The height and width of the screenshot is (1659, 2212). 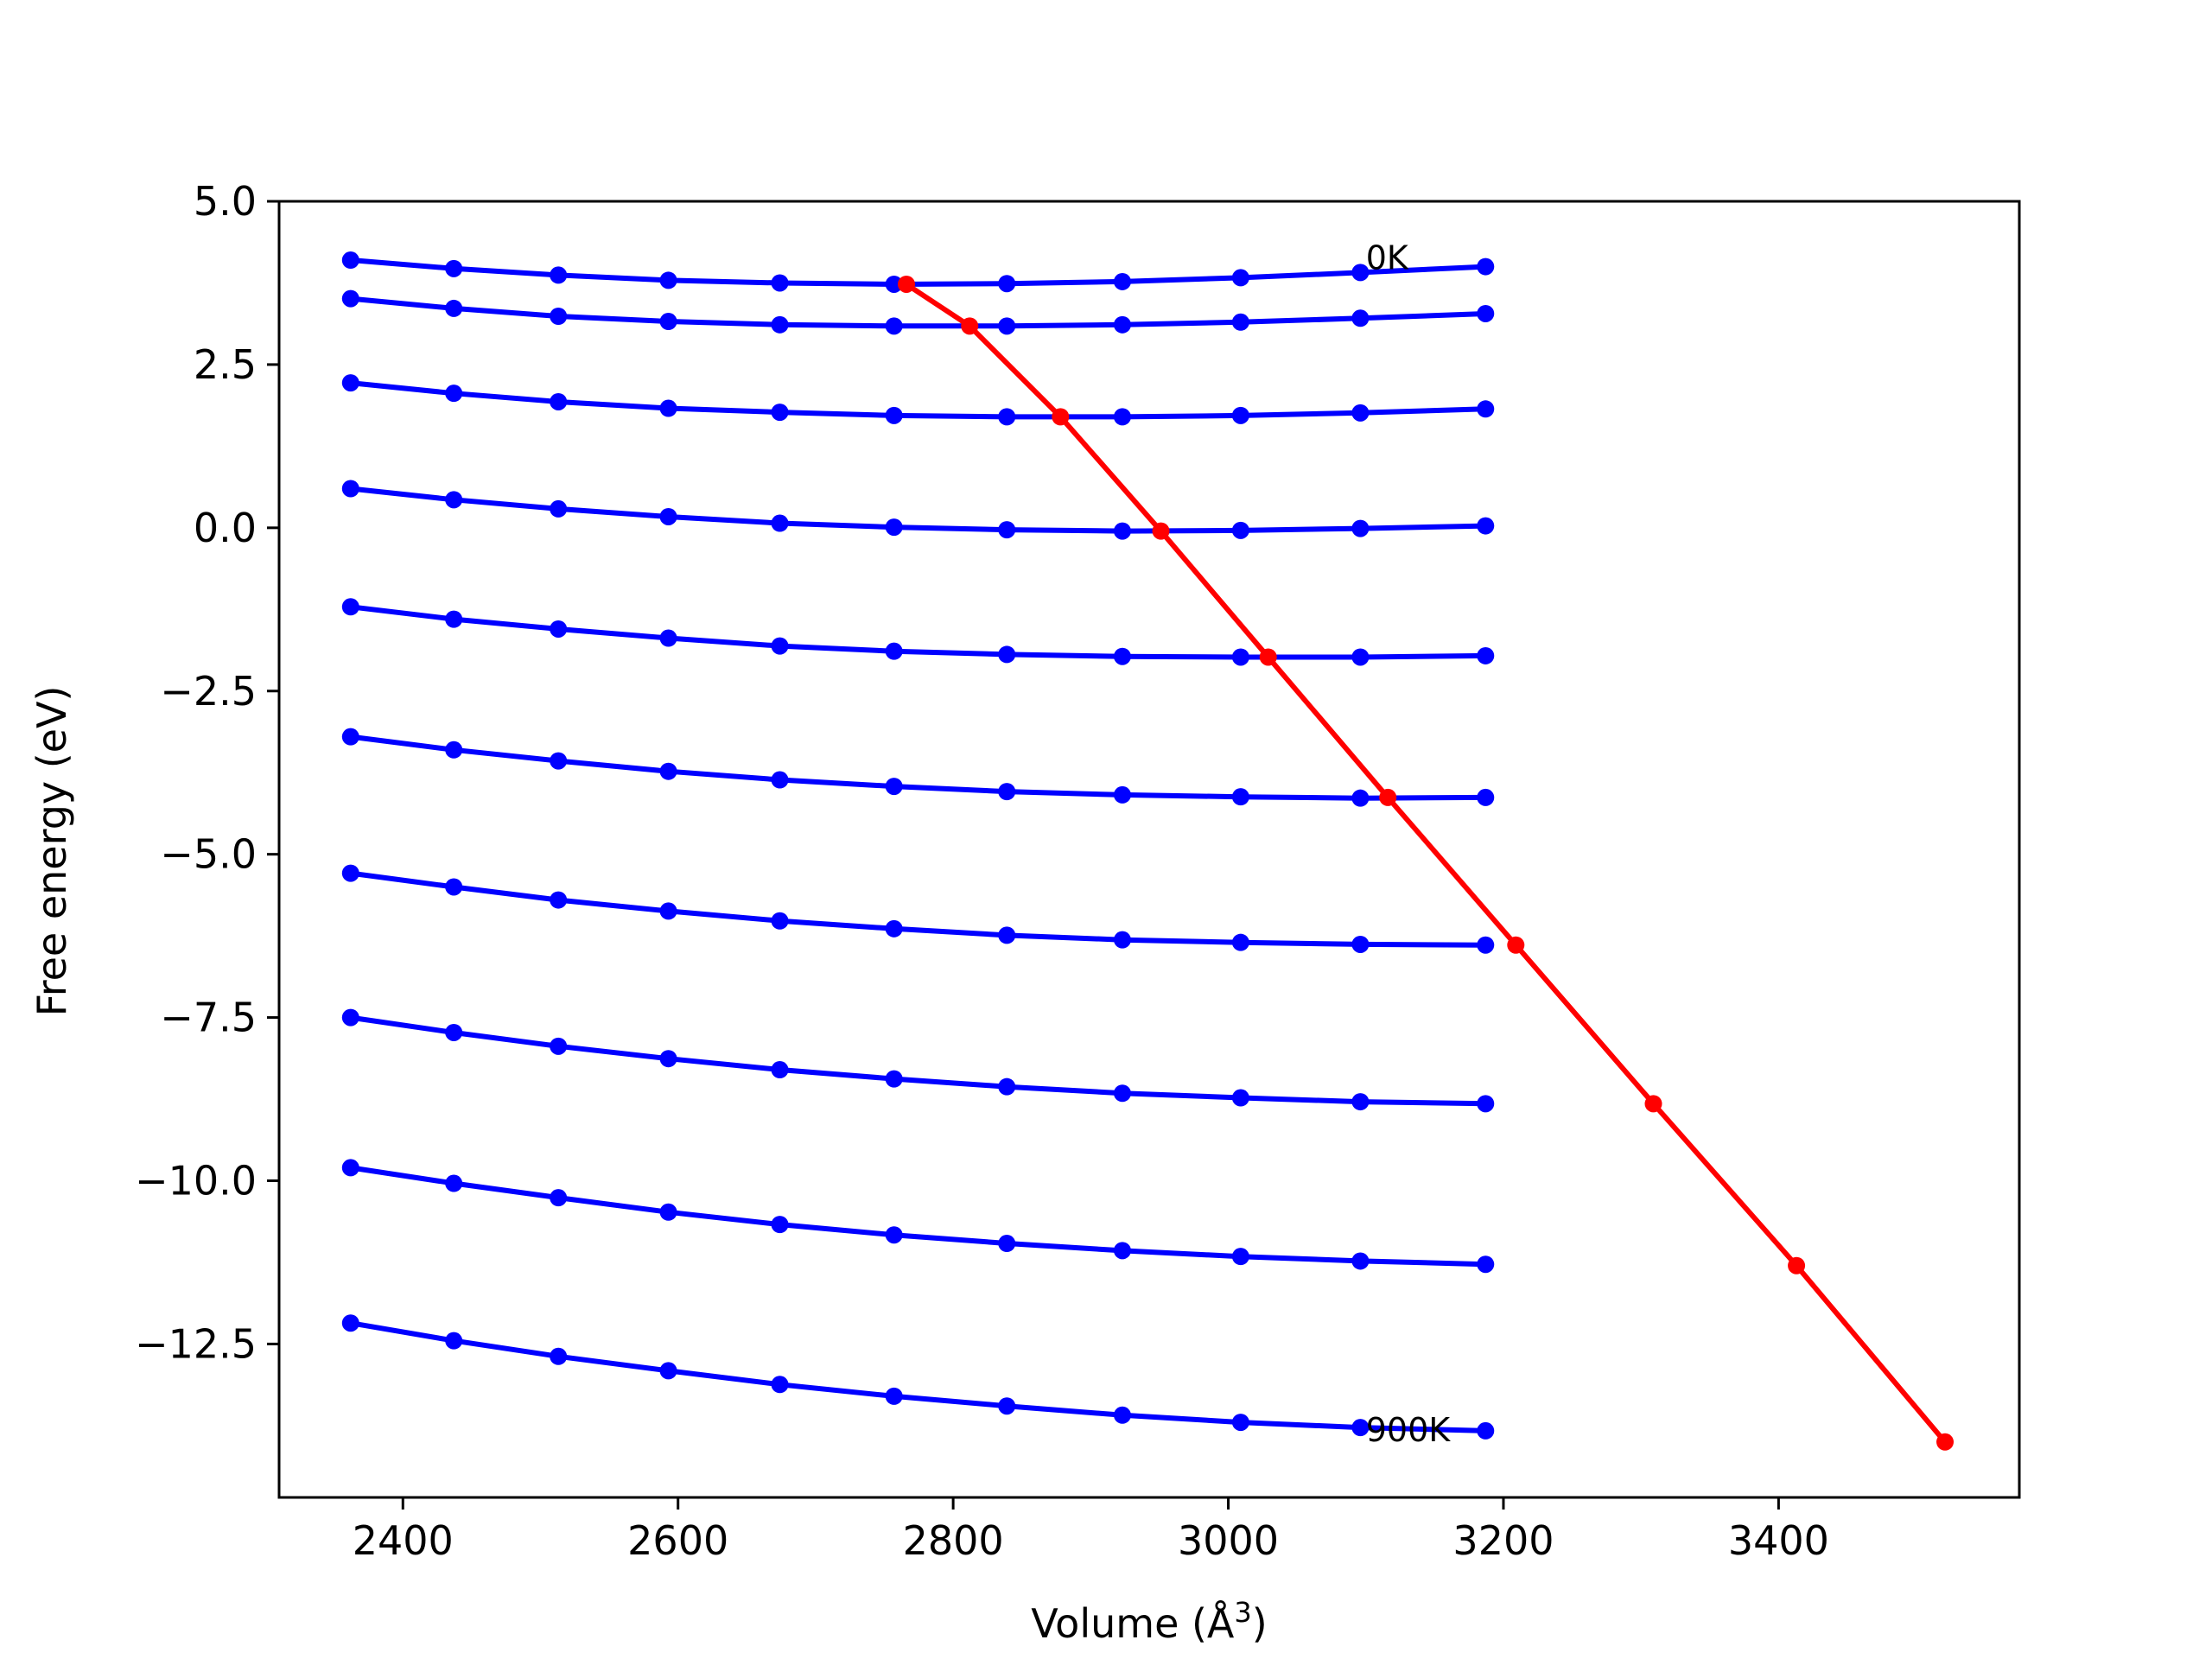 I want to click on x-tick-label: 3000, so click(x=1228, y=1540).